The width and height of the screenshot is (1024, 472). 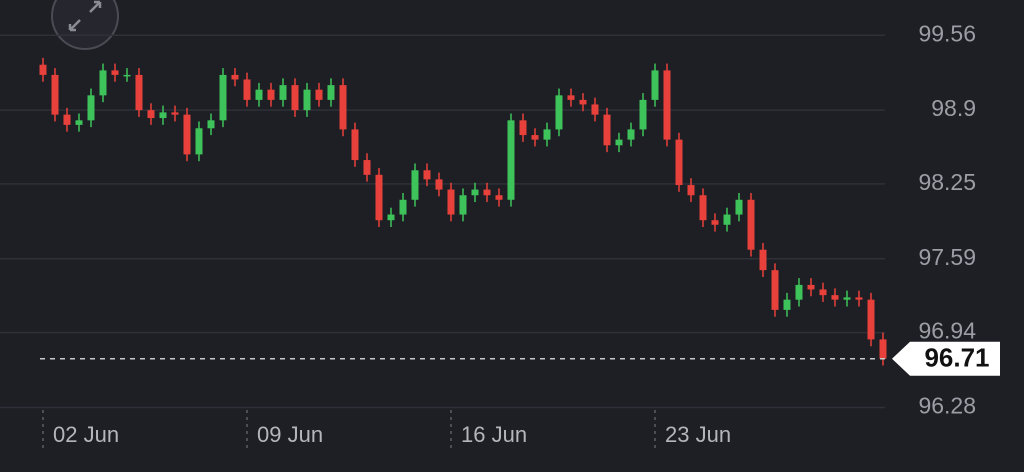 I want to click on x-tick-label: 09 Jun, so click(x=290, y=434).